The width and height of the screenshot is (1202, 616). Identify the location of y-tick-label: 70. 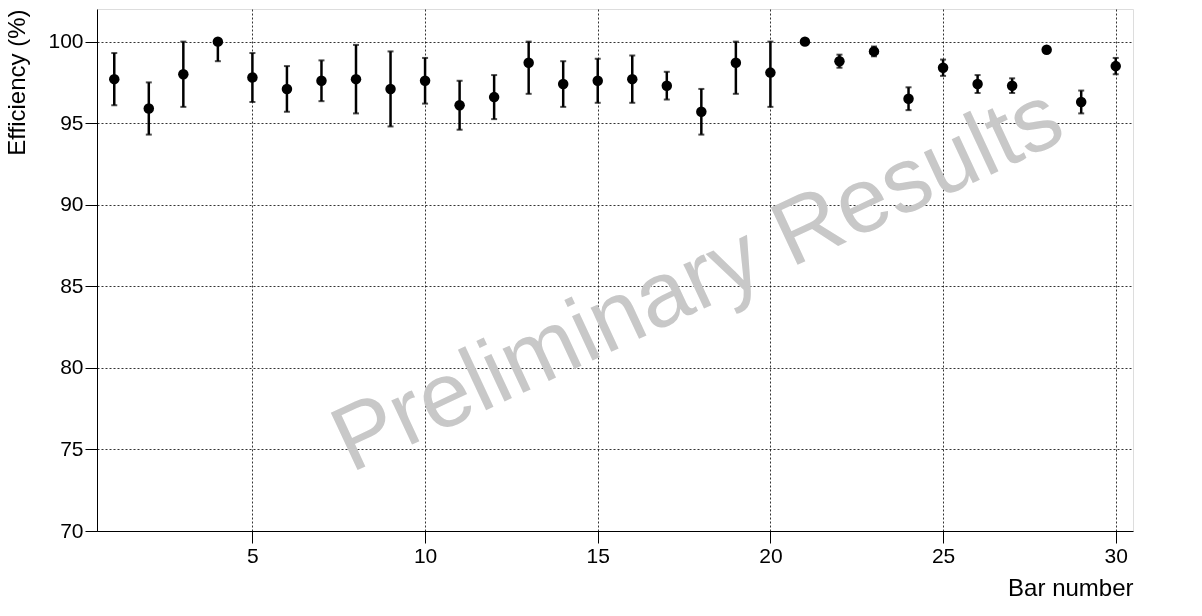
(72, 530).